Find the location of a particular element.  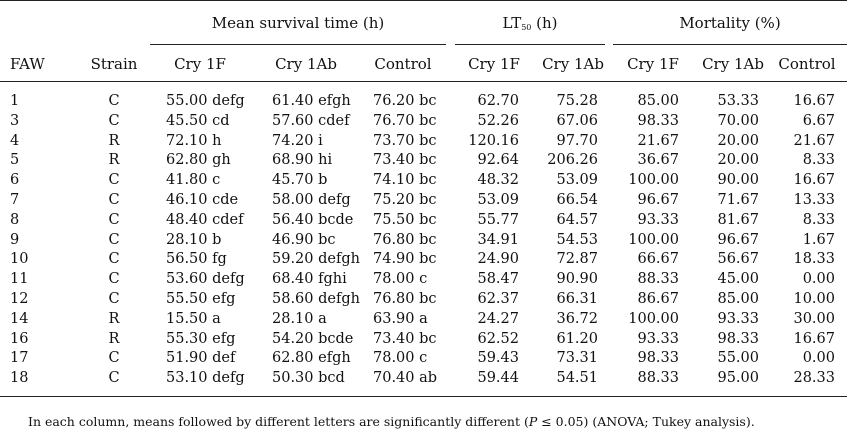

cell-mst-cry1f: 41.80 c is located at coordinates (193, 180).